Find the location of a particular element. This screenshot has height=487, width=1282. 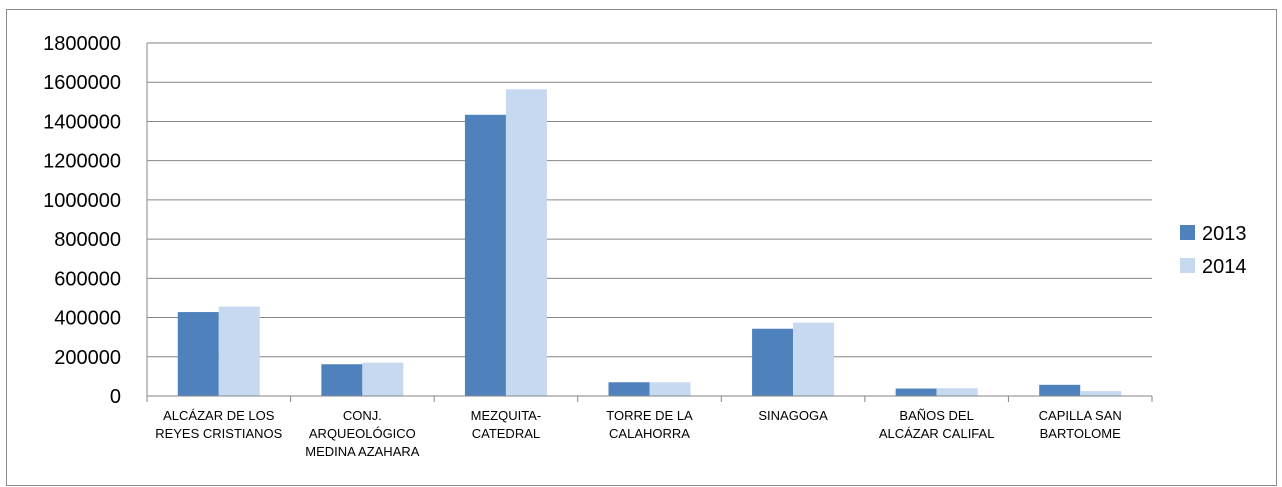

x-category-label: CAPILLA SAN BARTOLOME is located at coordinates (1080, 424).